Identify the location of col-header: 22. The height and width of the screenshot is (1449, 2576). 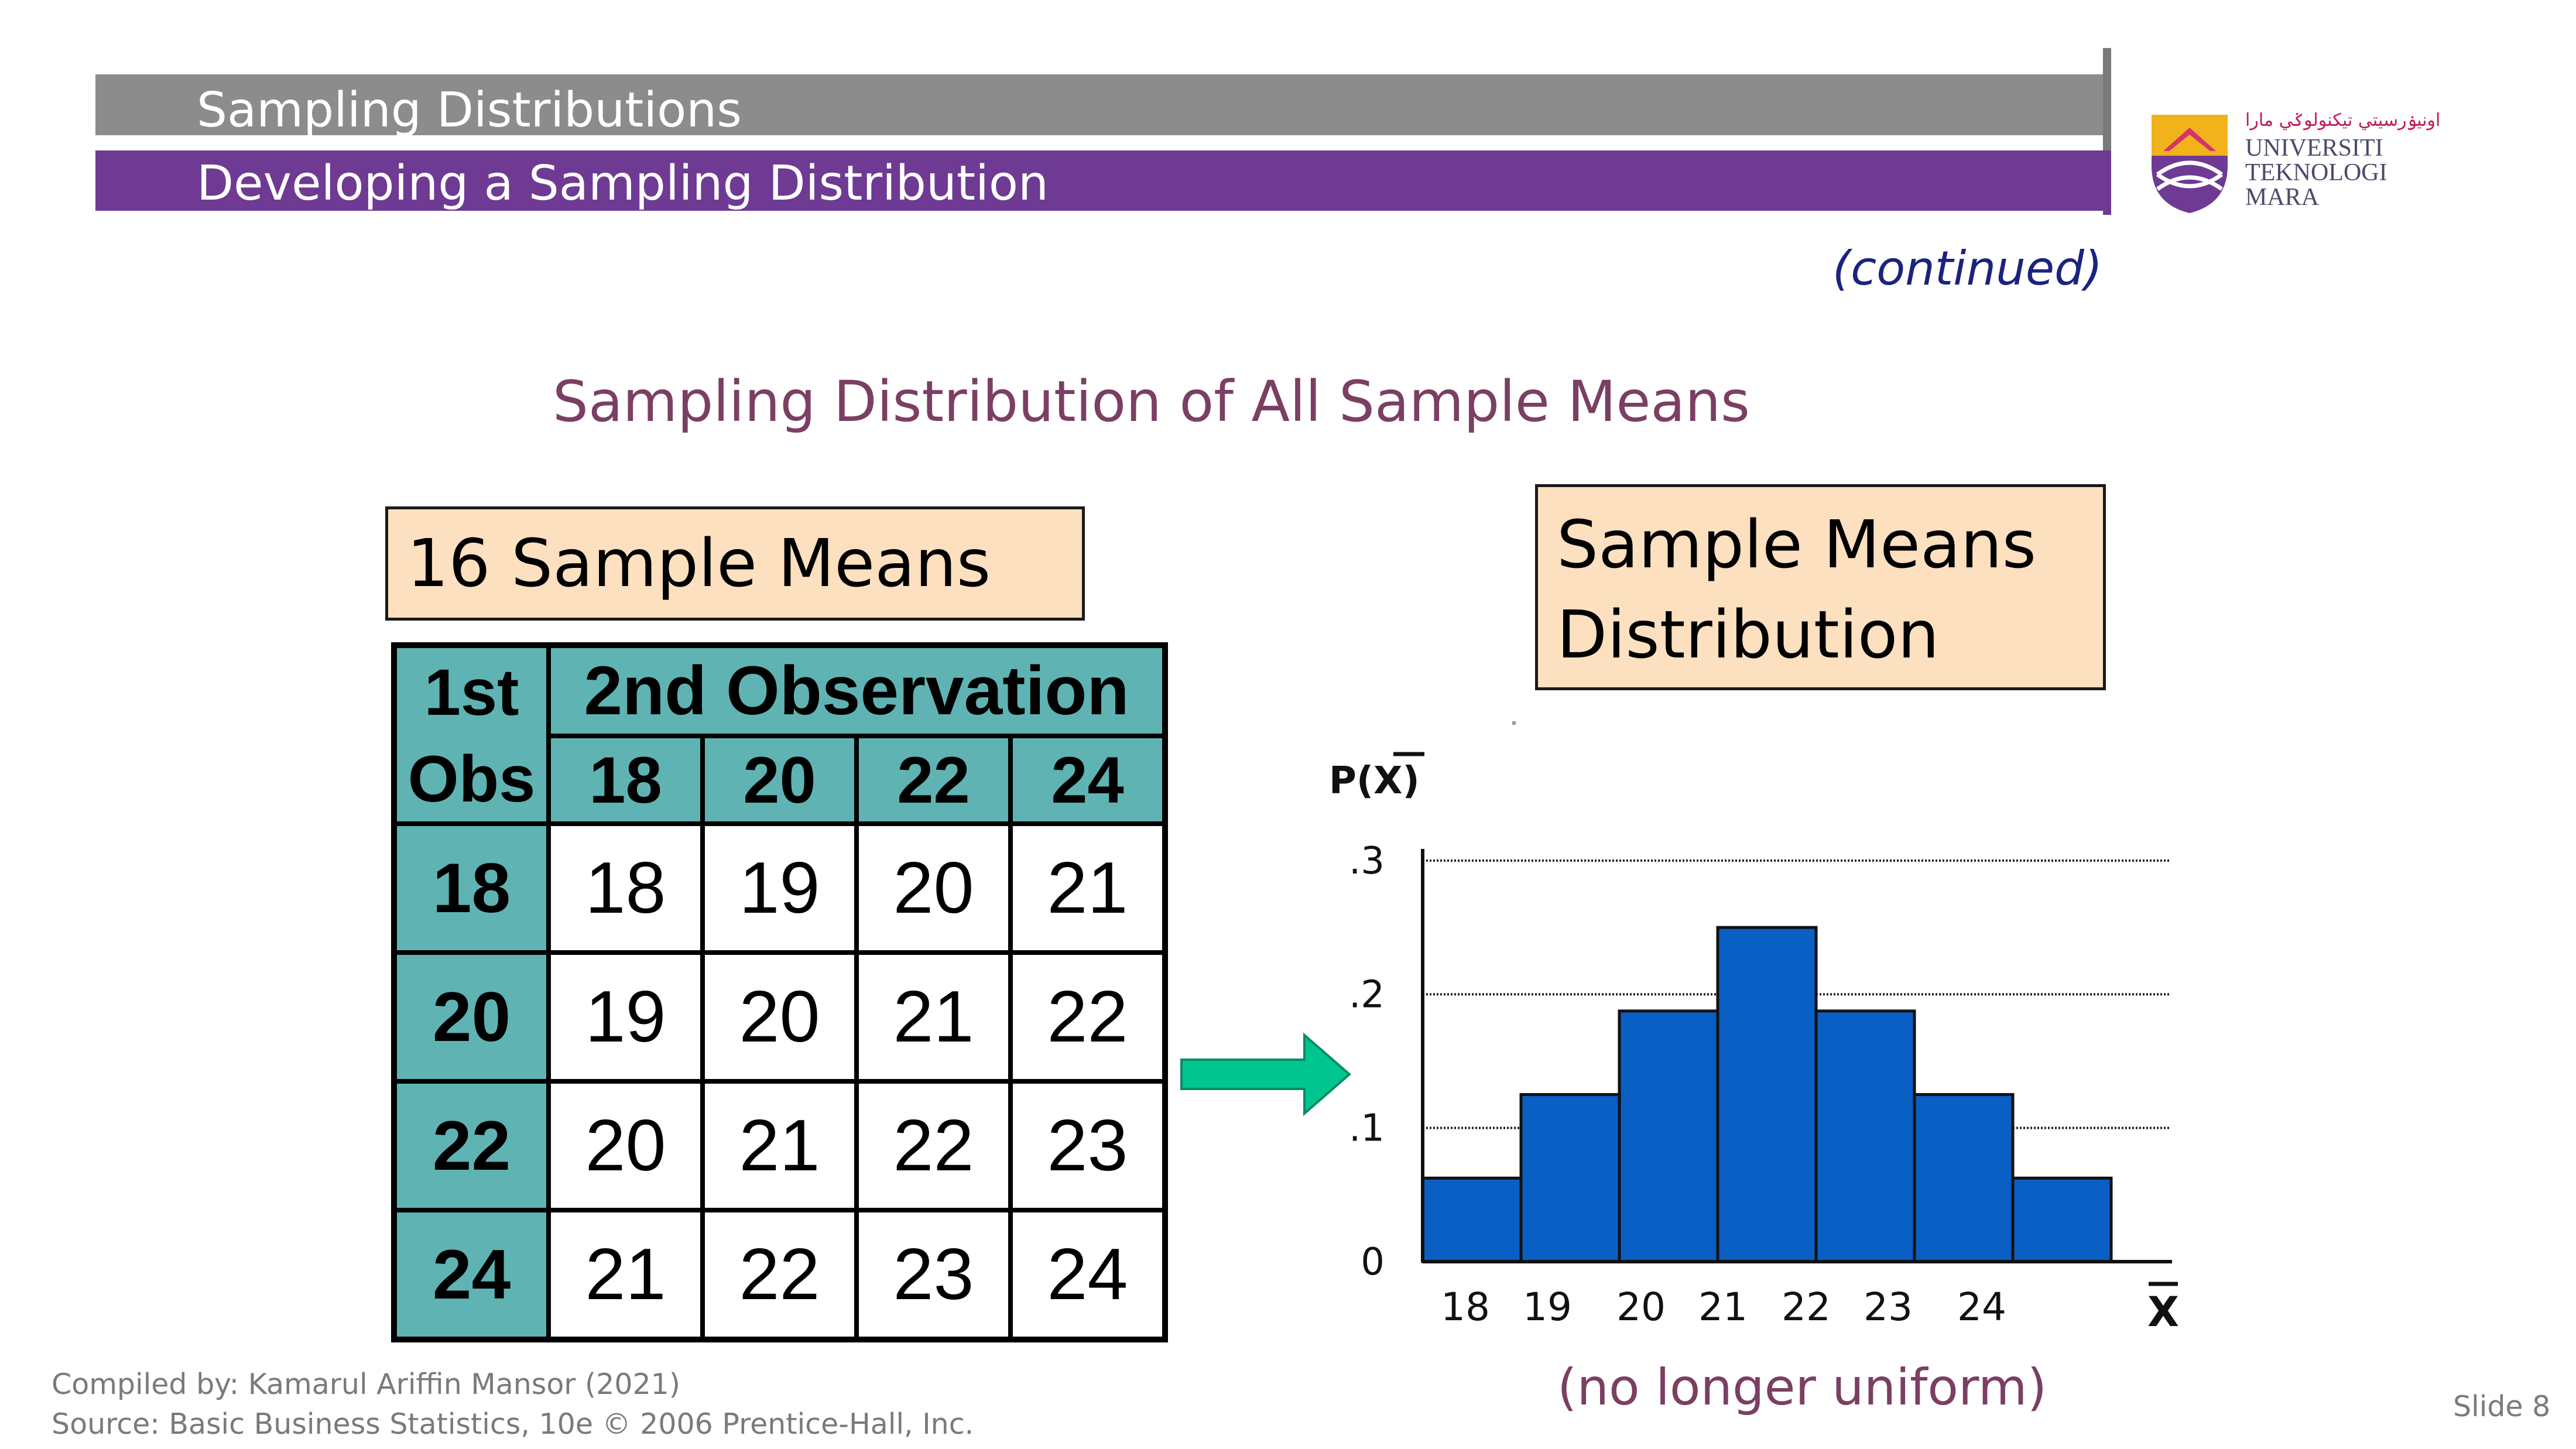
(933, 780).